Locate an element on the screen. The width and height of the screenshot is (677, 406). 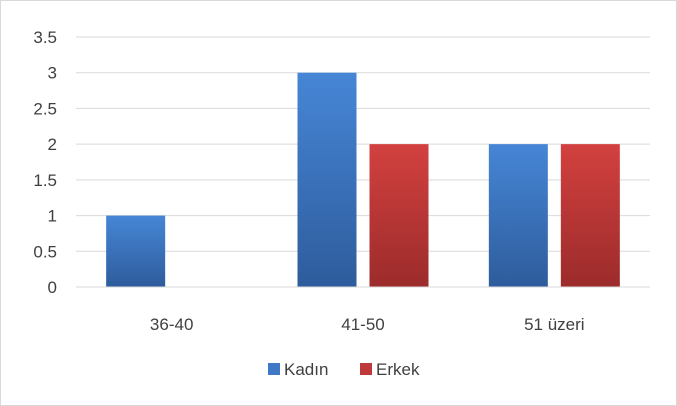
y-tick-label: 3 is located at coordinates (52, 73).